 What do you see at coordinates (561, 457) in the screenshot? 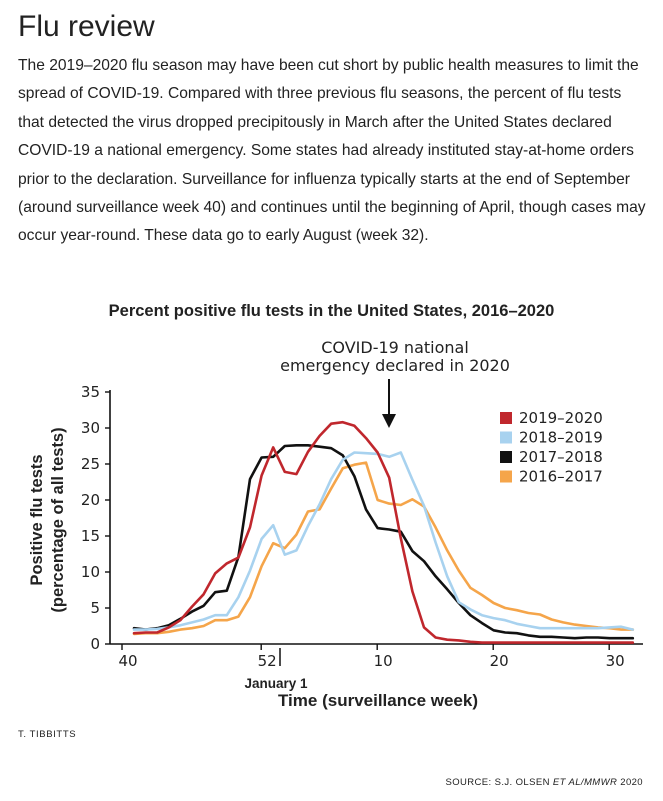
I see `legend-label: 2017–2018` at bounding box center [561, 457].